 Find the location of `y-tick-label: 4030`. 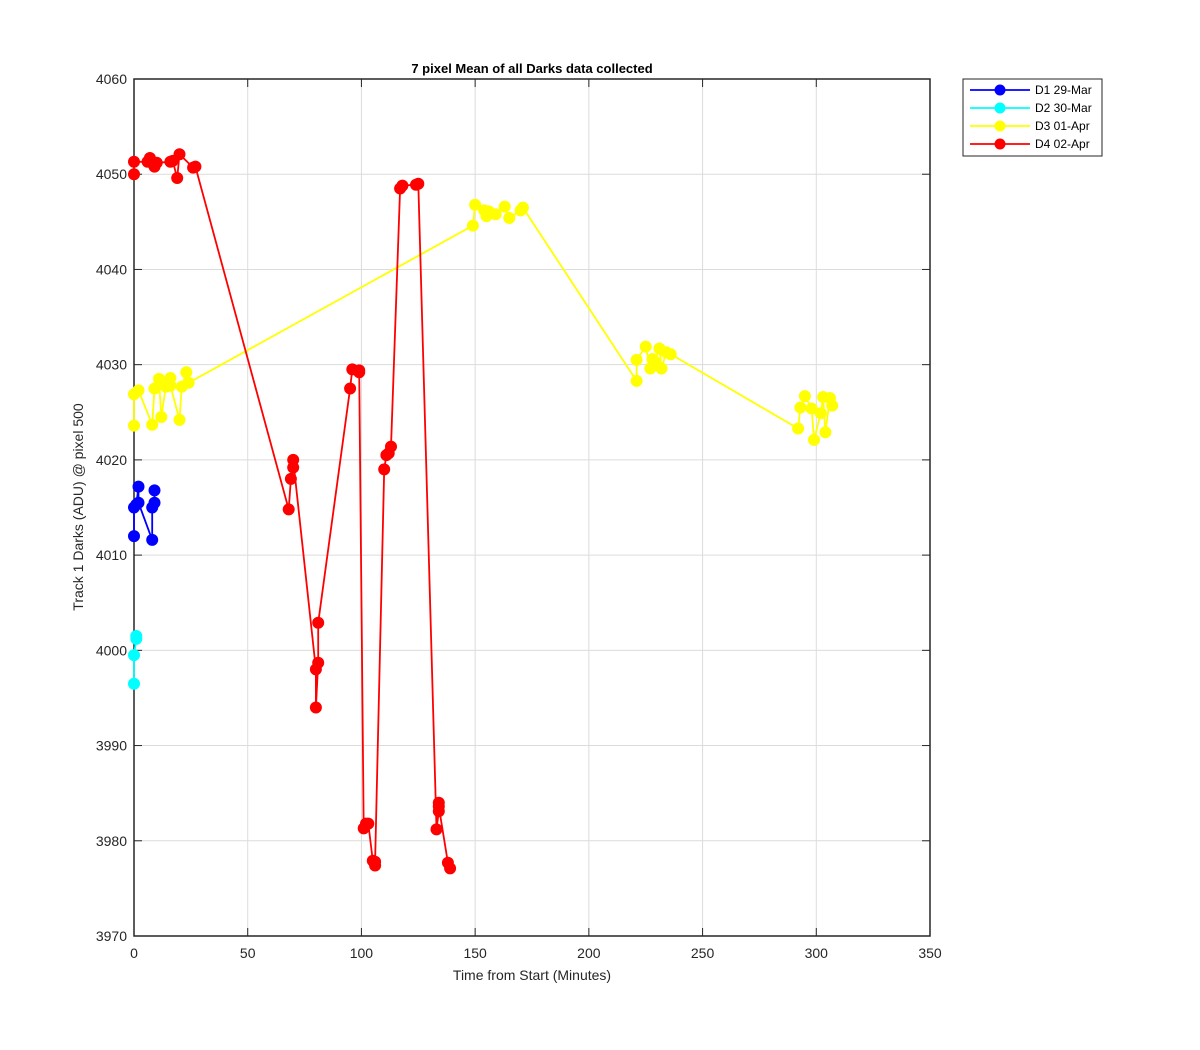

y-tick-label: 4030 is located at coordinates (111, 365).